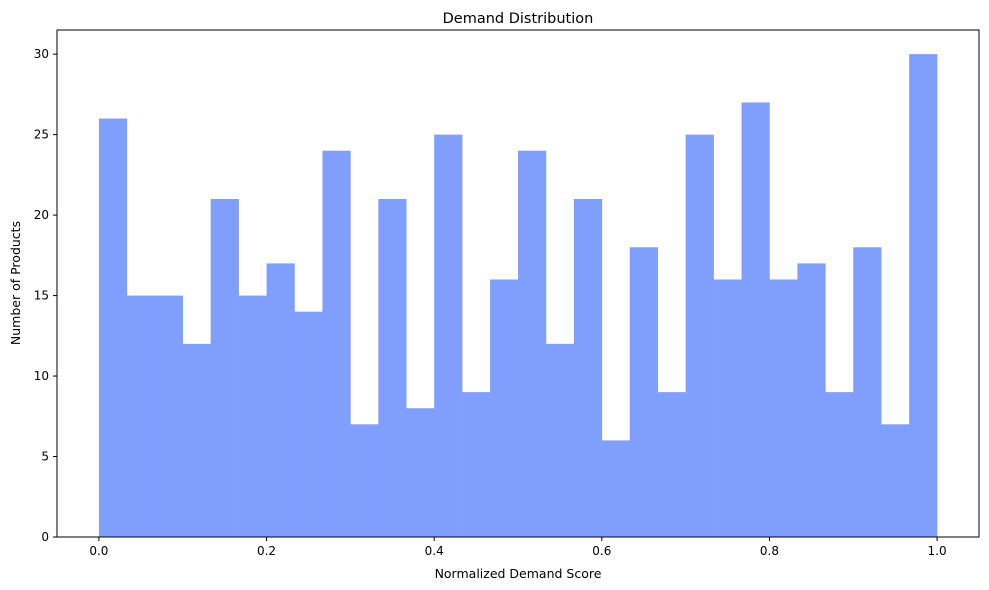  Describe the element at coordinates (41, 215) in the screenshot. I see `y-tick-label: 20` at that location.